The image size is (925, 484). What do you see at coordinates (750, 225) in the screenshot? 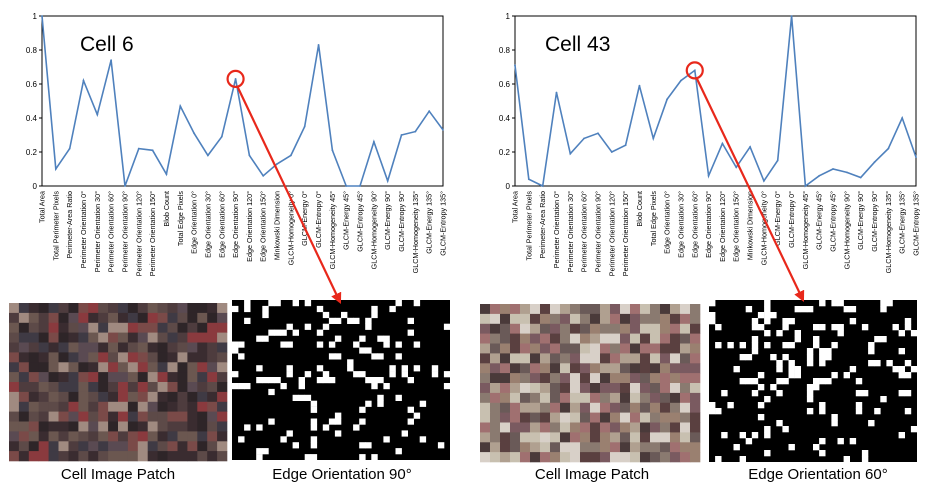
I see `x-tick-label: Minkowski Dimension` at bounding box center [750, 225].